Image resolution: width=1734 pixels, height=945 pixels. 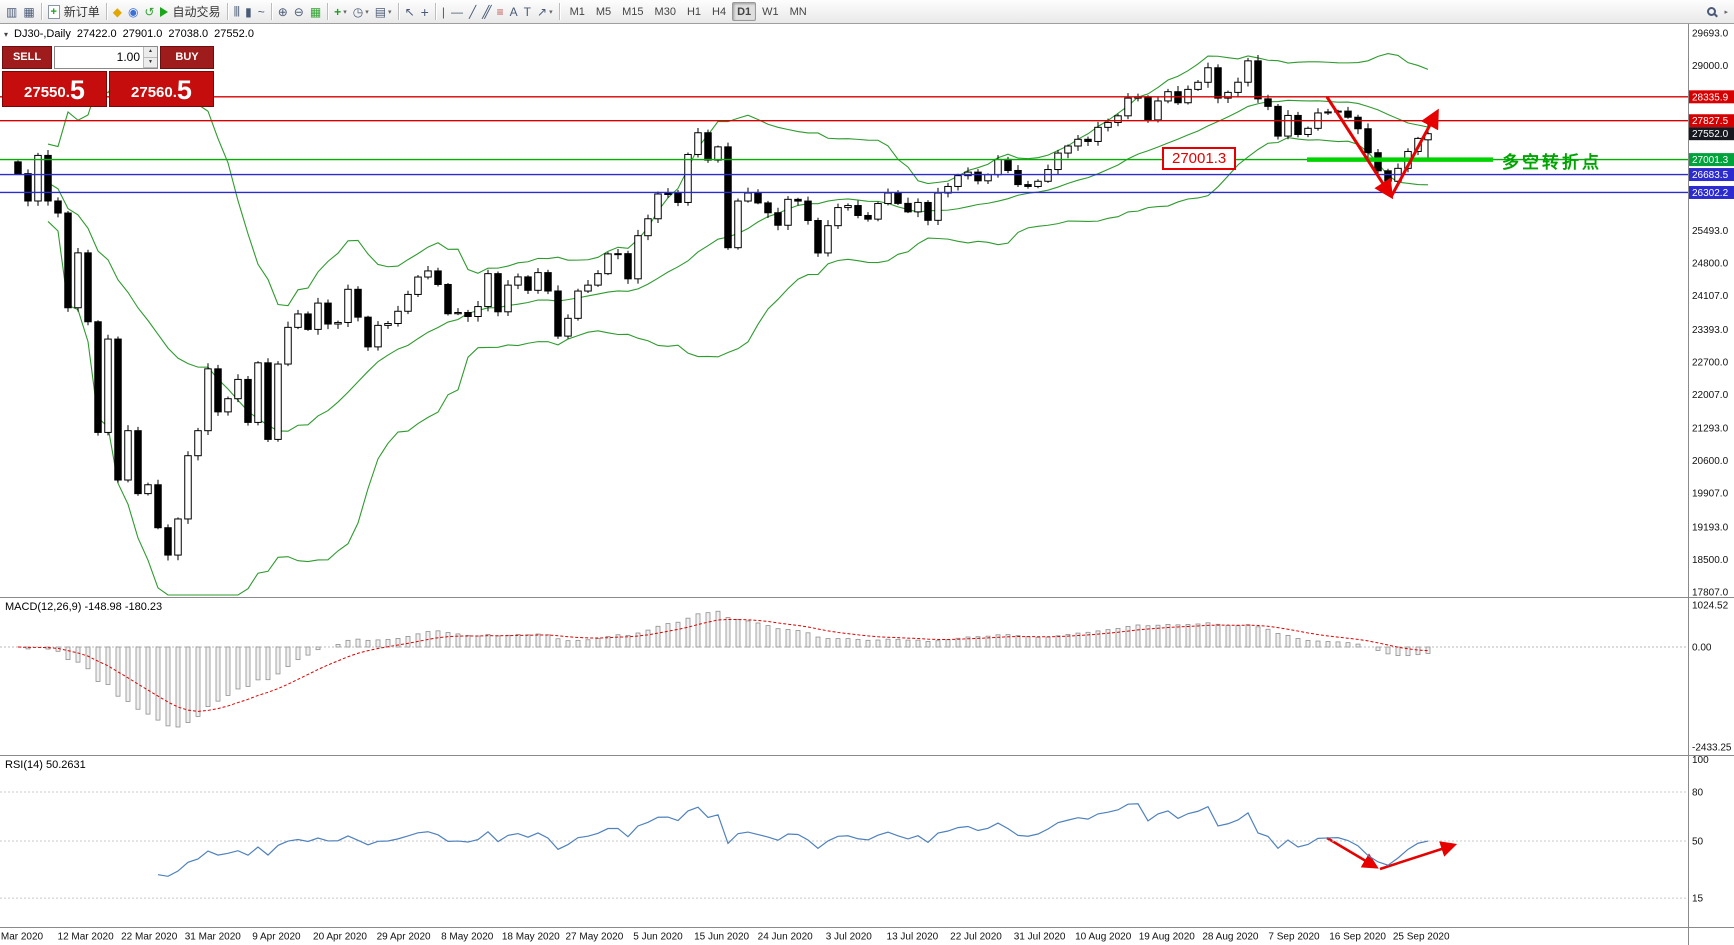 I want to click on svg-text: 27552.0, so click(x=1710, y=134).